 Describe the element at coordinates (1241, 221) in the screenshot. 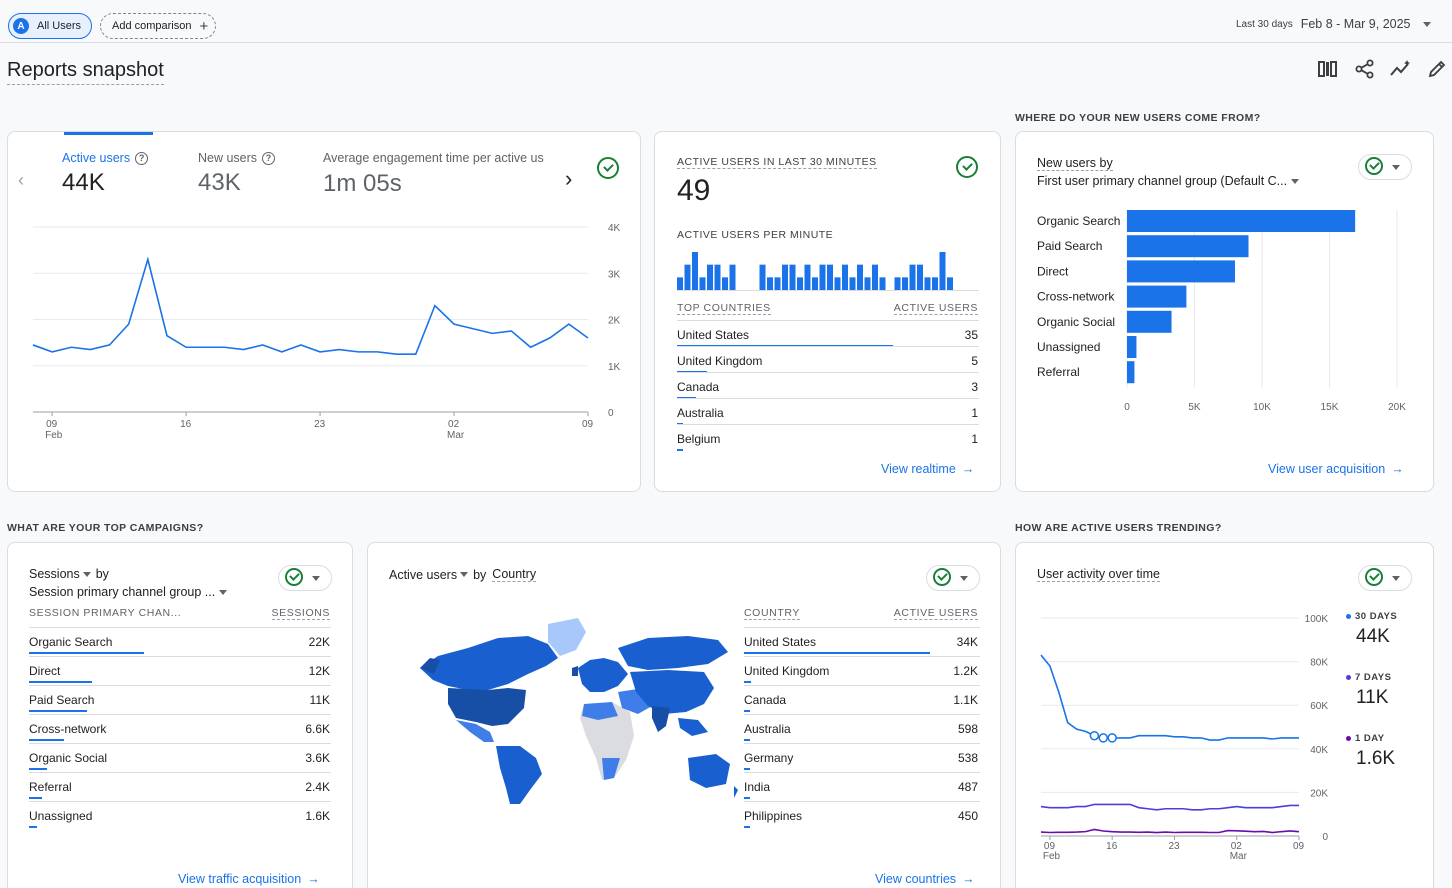

I see `channel-bar` at that location.